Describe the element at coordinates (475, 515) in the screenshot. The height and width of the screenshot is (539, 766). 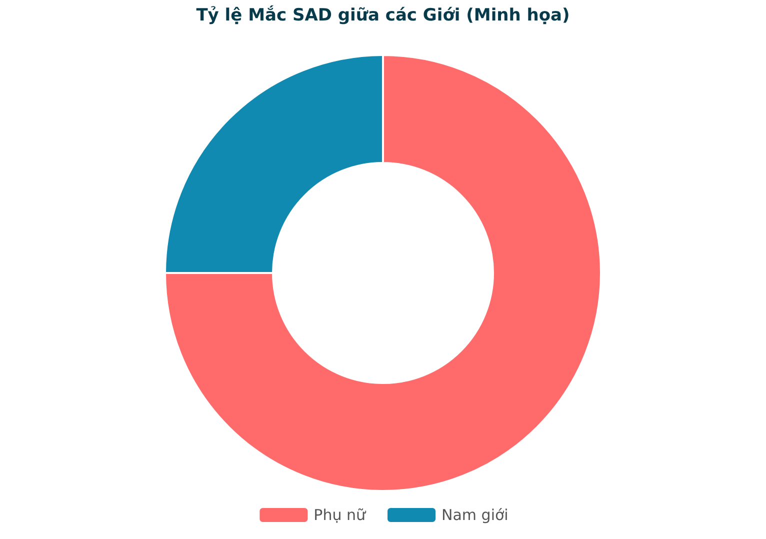
I see `legend-label: Nam giới` at that location.